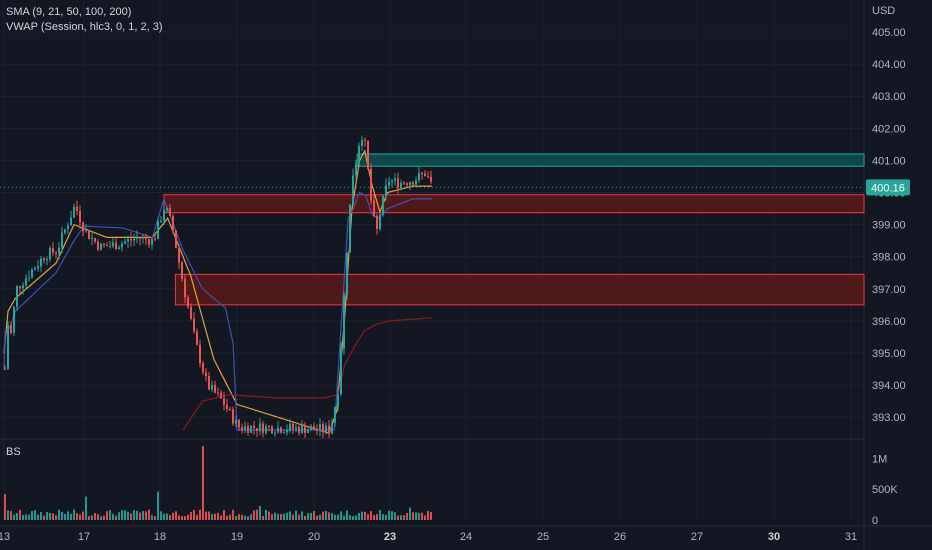  Describe the element at coordinates (5, 537) in the screenshot. I see `time-tick-label: 13` at that location.